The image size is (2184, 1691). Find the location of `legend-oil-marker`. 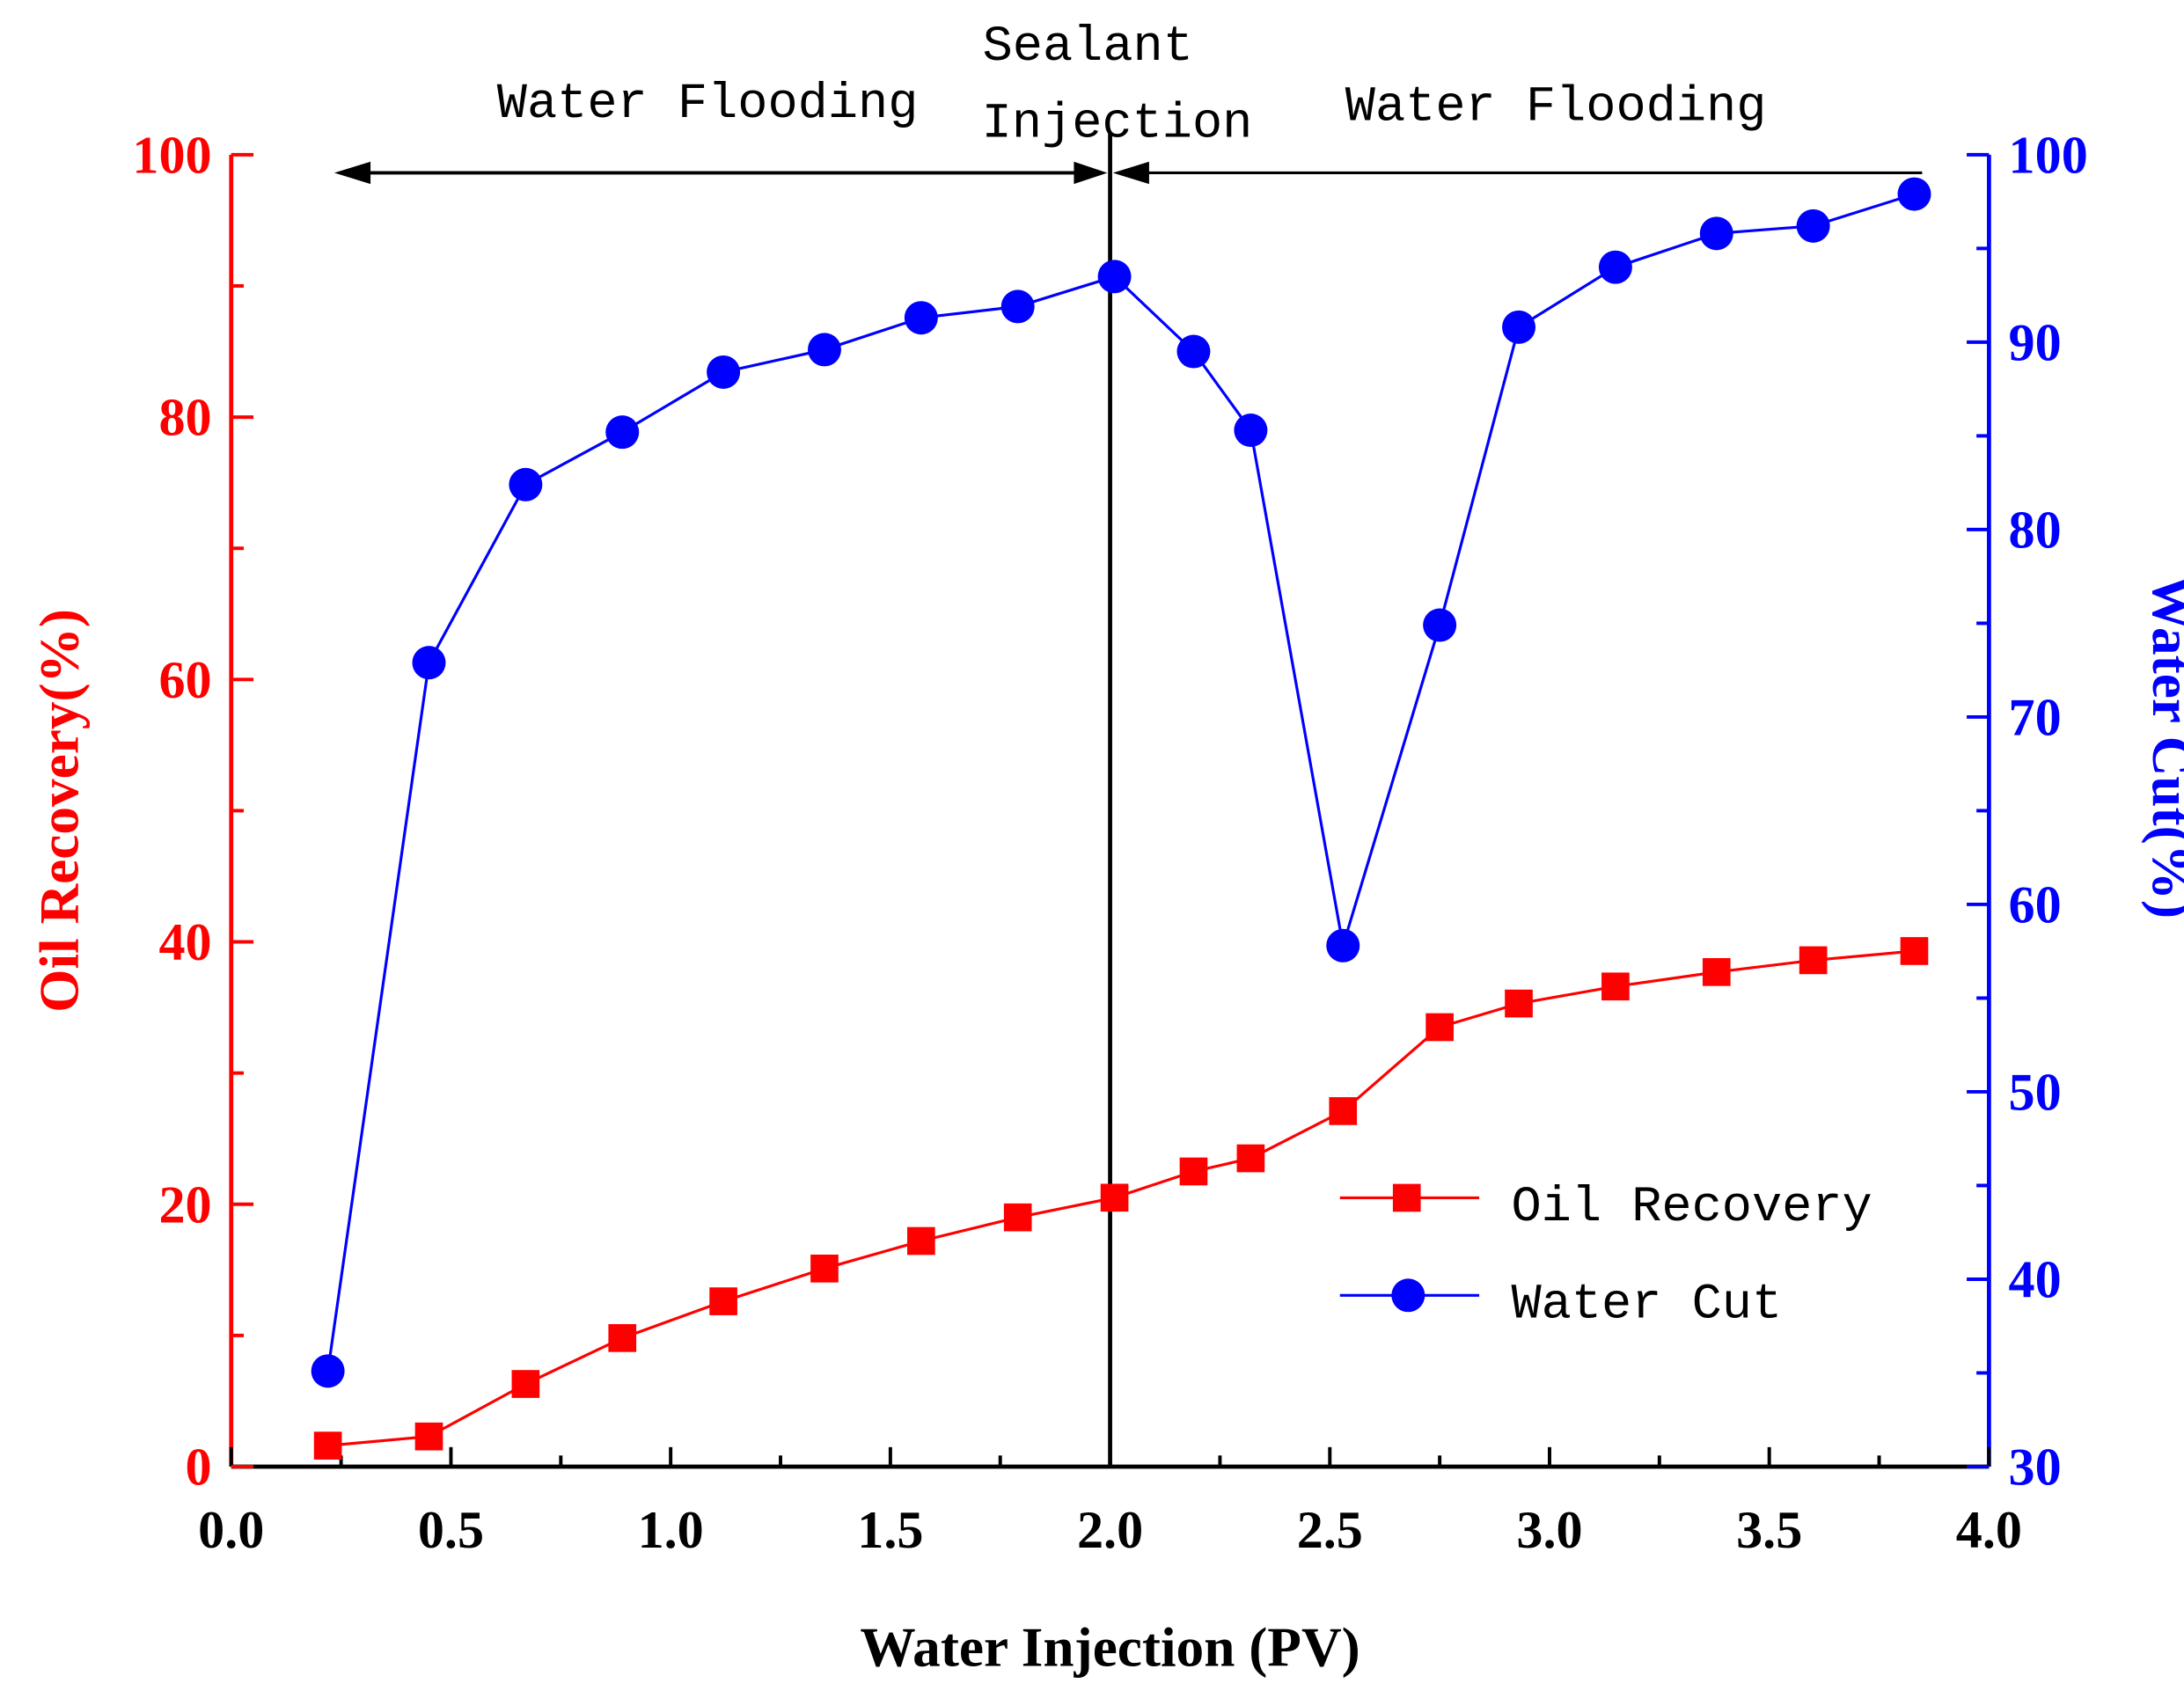

legend-oil-marker is located at coordinates (1406, 1197).